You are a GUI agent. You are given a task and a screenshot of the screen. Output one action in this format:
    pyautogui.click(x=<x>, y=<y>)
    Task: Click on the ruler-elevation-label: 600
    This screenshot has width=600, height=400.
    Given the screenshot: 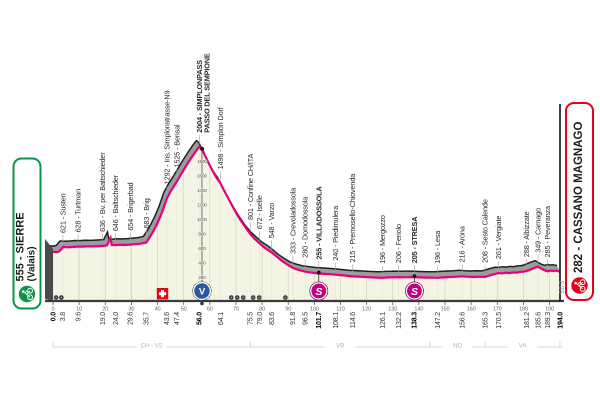 What is the action you would take?
    pyautogui.click(x=202, y=248)
    